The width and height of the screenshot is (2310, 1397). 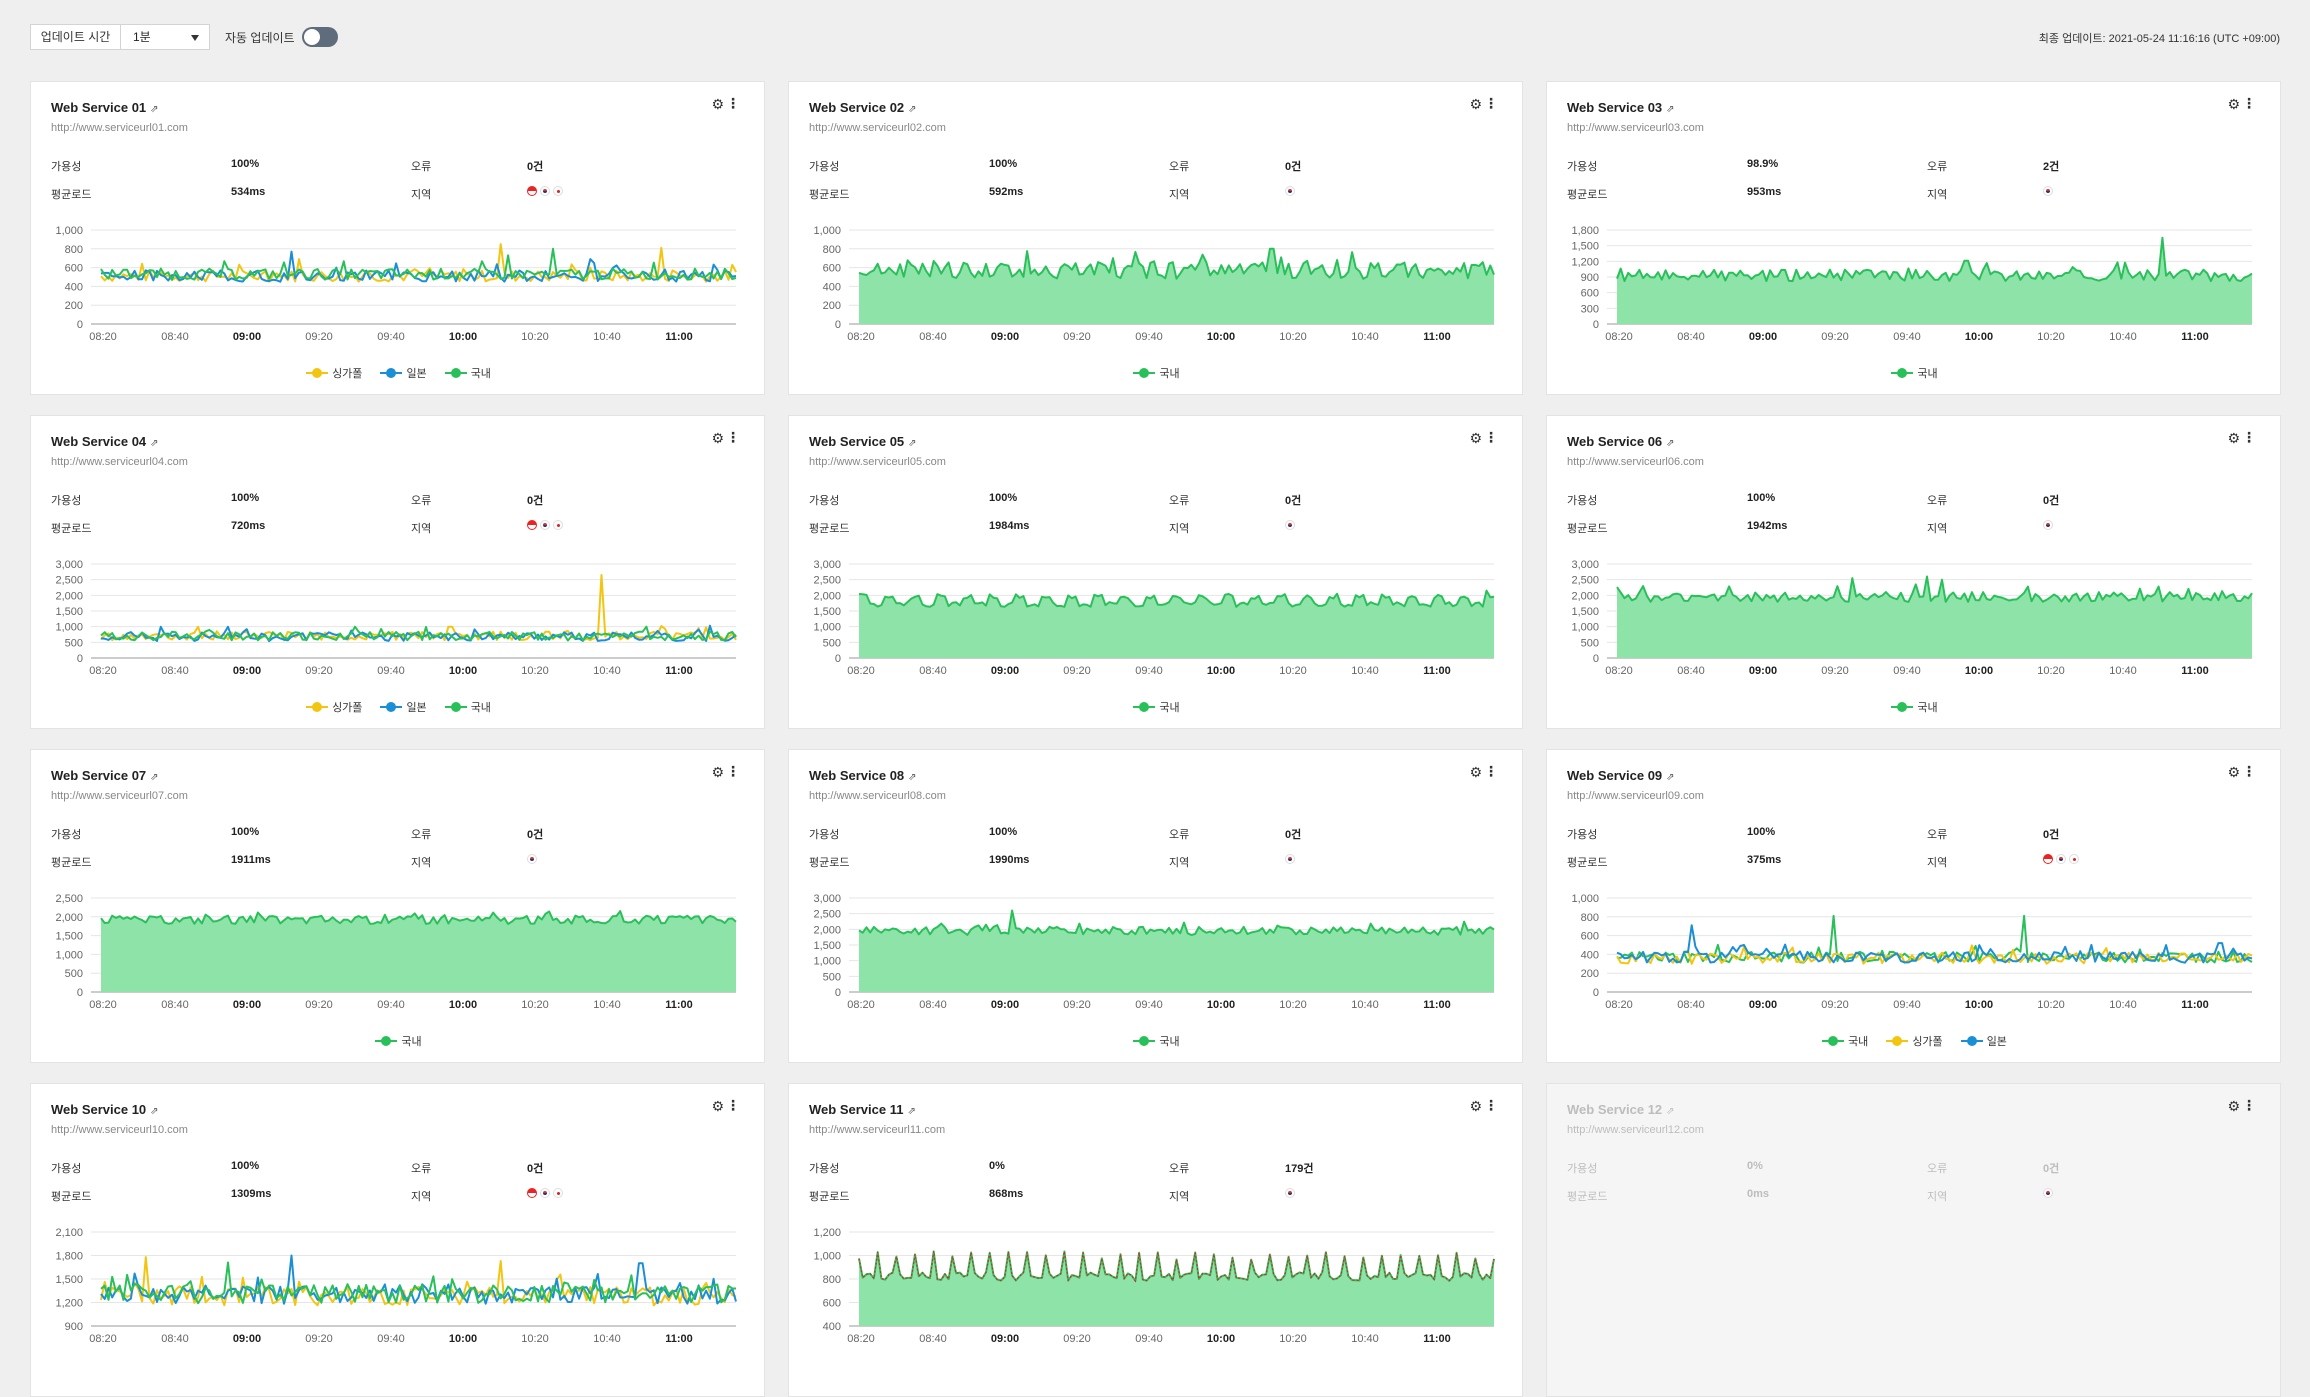 What do you see at coordinates (877, 462) in the screenshot?
I see `service-url: http://www.serviceurl05.com` at bounding box center [877, 462].